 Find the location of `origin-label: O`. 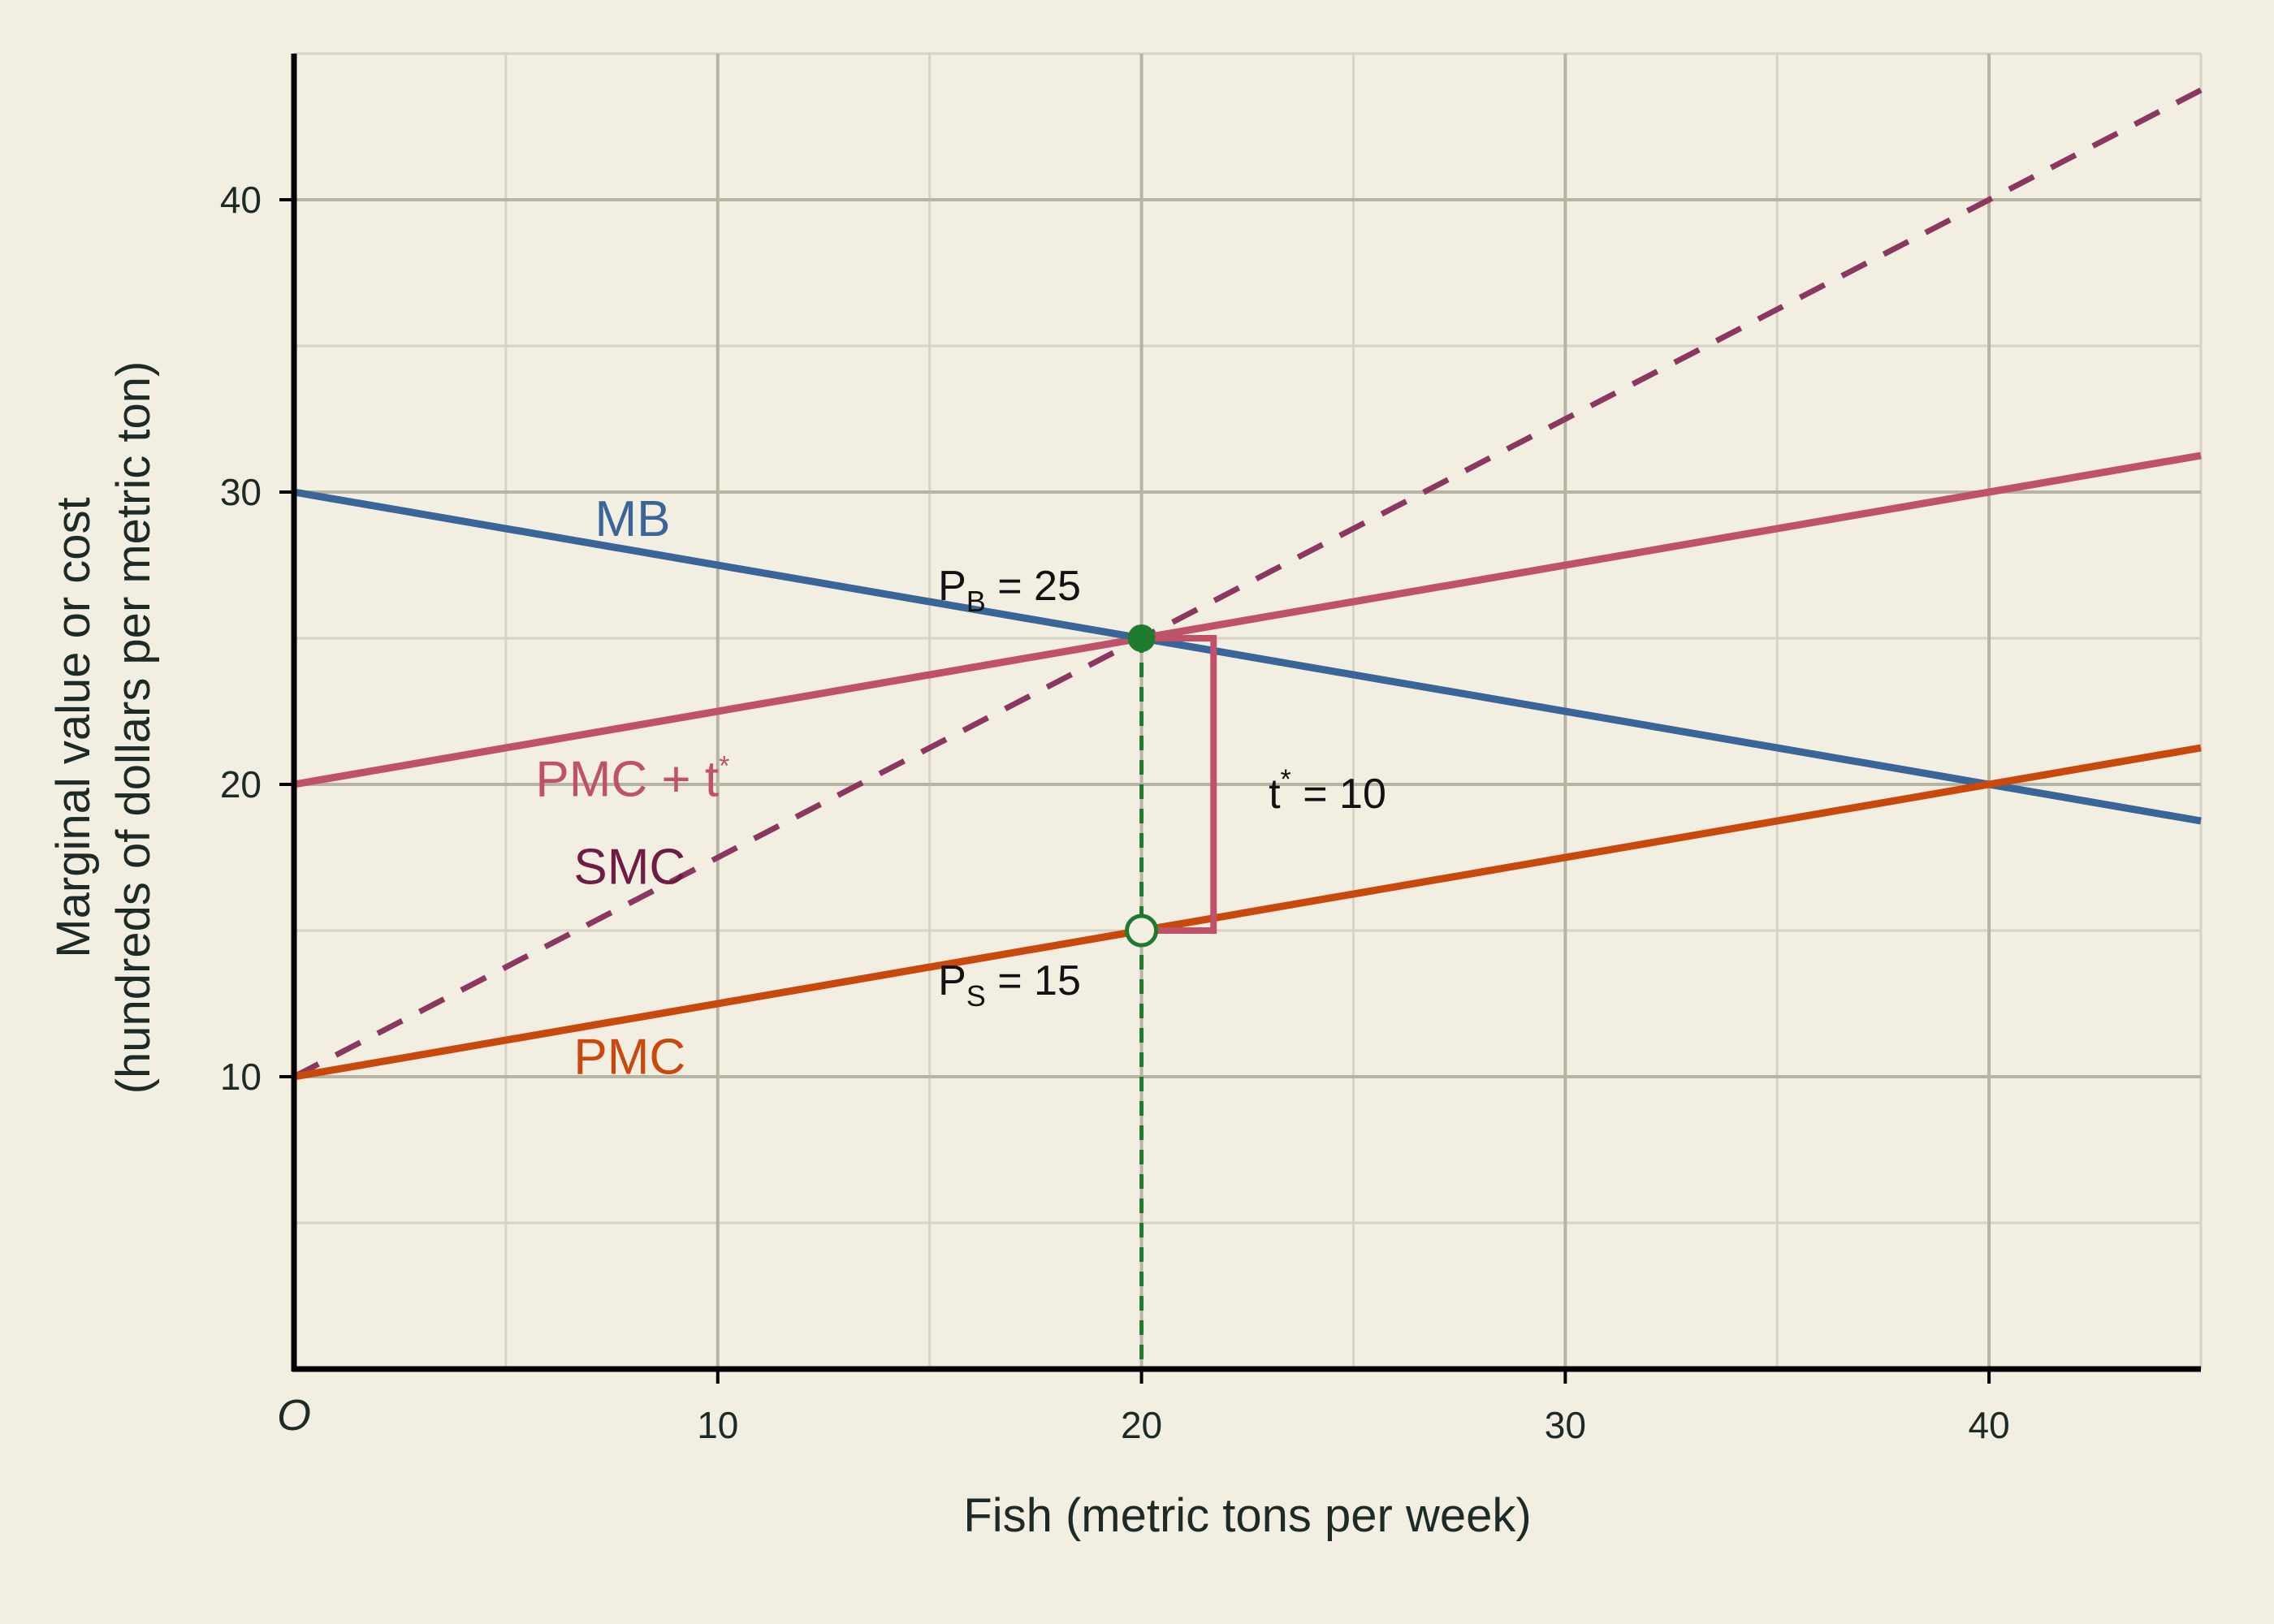

origin-label: O is located at coordinates (294, 1415).